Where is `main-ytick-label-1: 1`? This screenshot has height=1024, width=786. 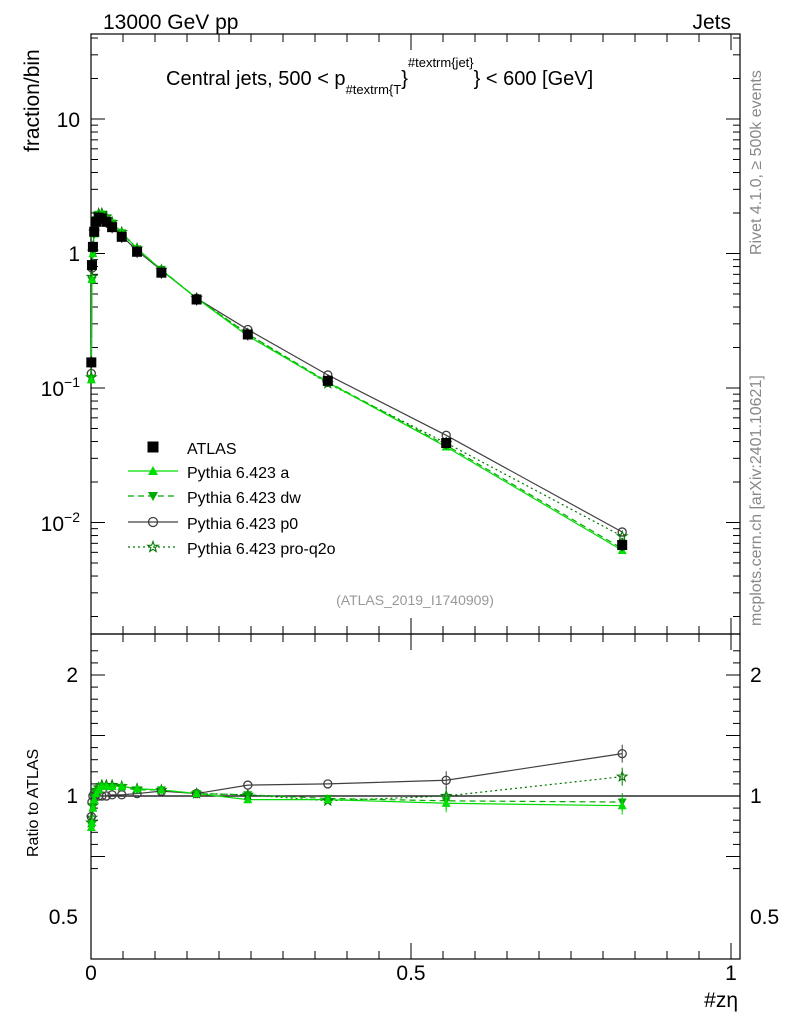 main-ytick-label-1: 1 is located at coordinates (74, 254).